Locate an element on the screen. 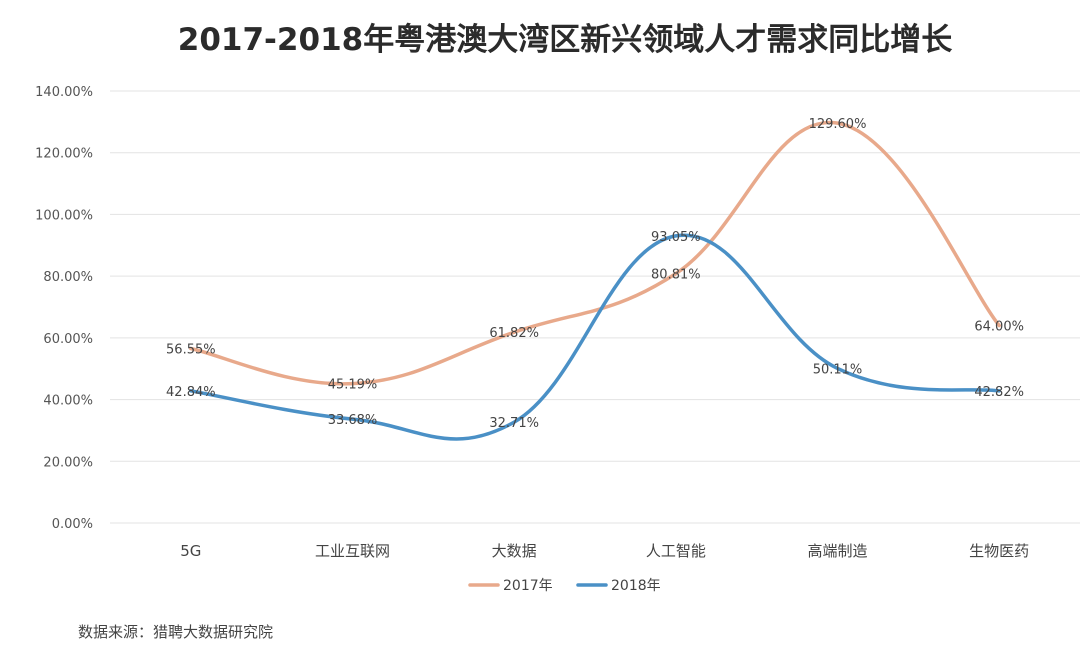 The width and height of the screenshot is (1080, 662). x-tick-label: 5G is located at coordinates (190, 551).